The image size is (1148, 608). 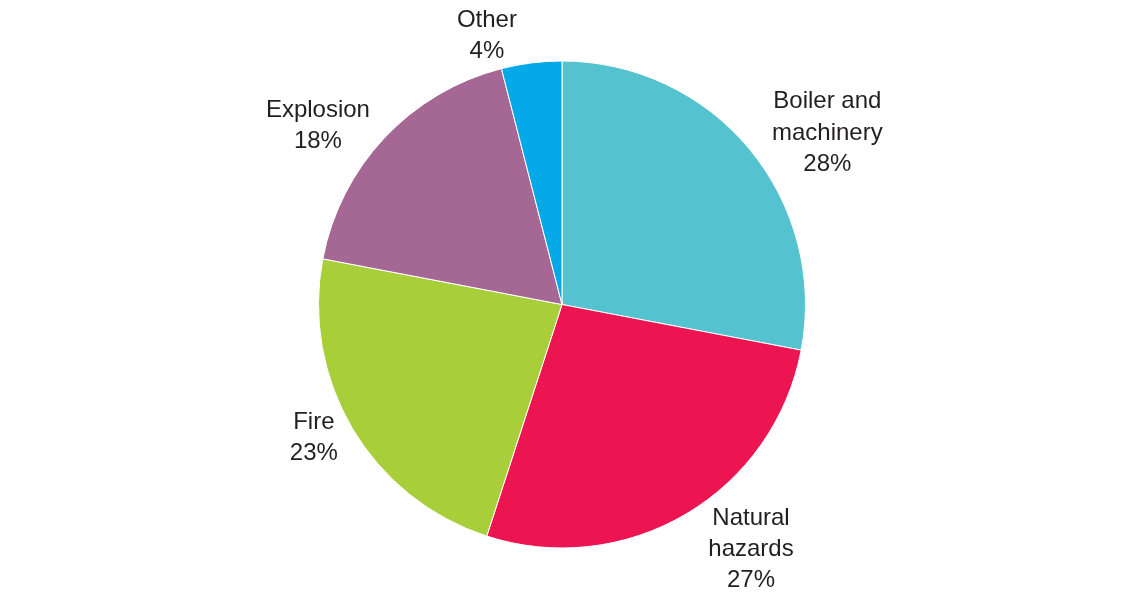 What do you see at coordinates (317, 109) in the screenshot?
I see `slice-label: Explosion` at bounding box center [317, 109].